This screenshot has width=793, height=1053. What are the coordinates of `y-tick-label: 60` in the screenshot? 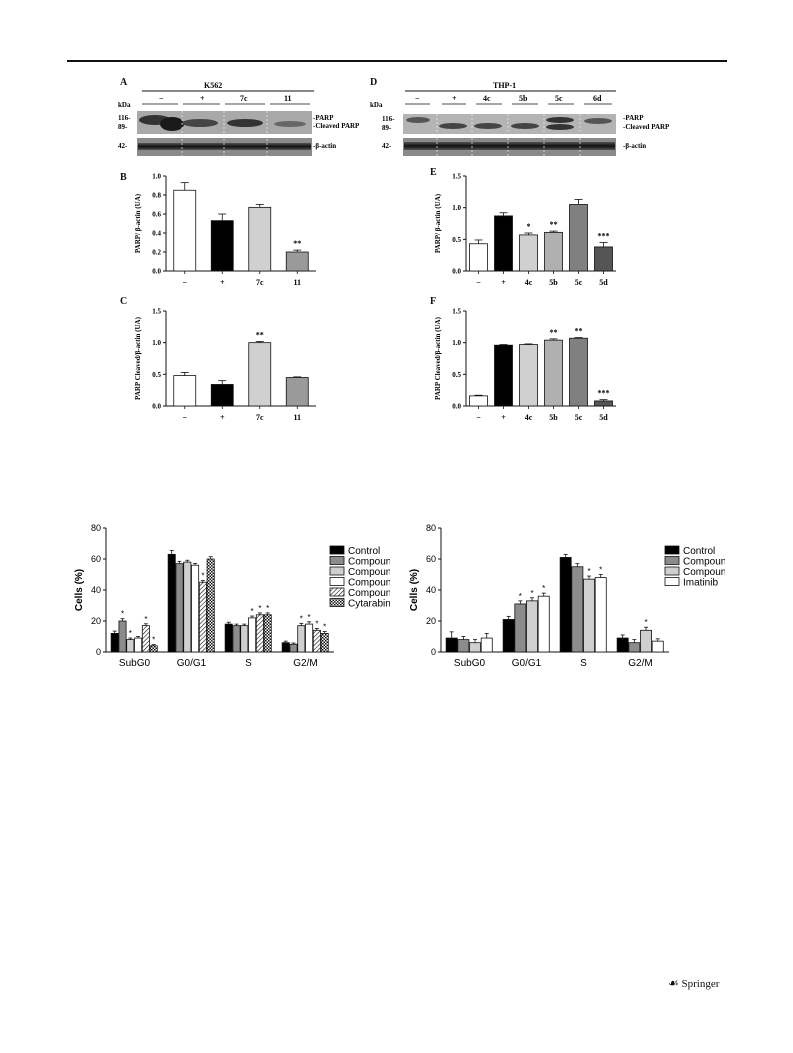 It's located at (96, 559).